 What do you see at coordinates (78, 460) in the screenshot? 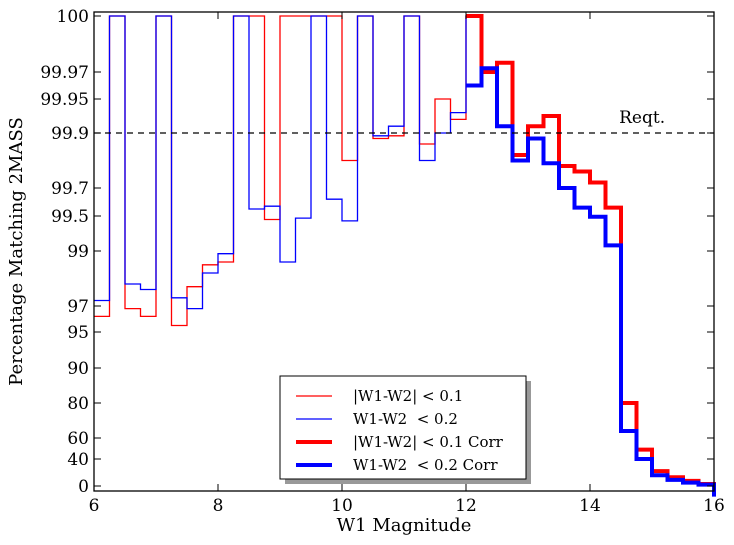
I see `y-tick-label: 40` at bounding box center [78, 460].